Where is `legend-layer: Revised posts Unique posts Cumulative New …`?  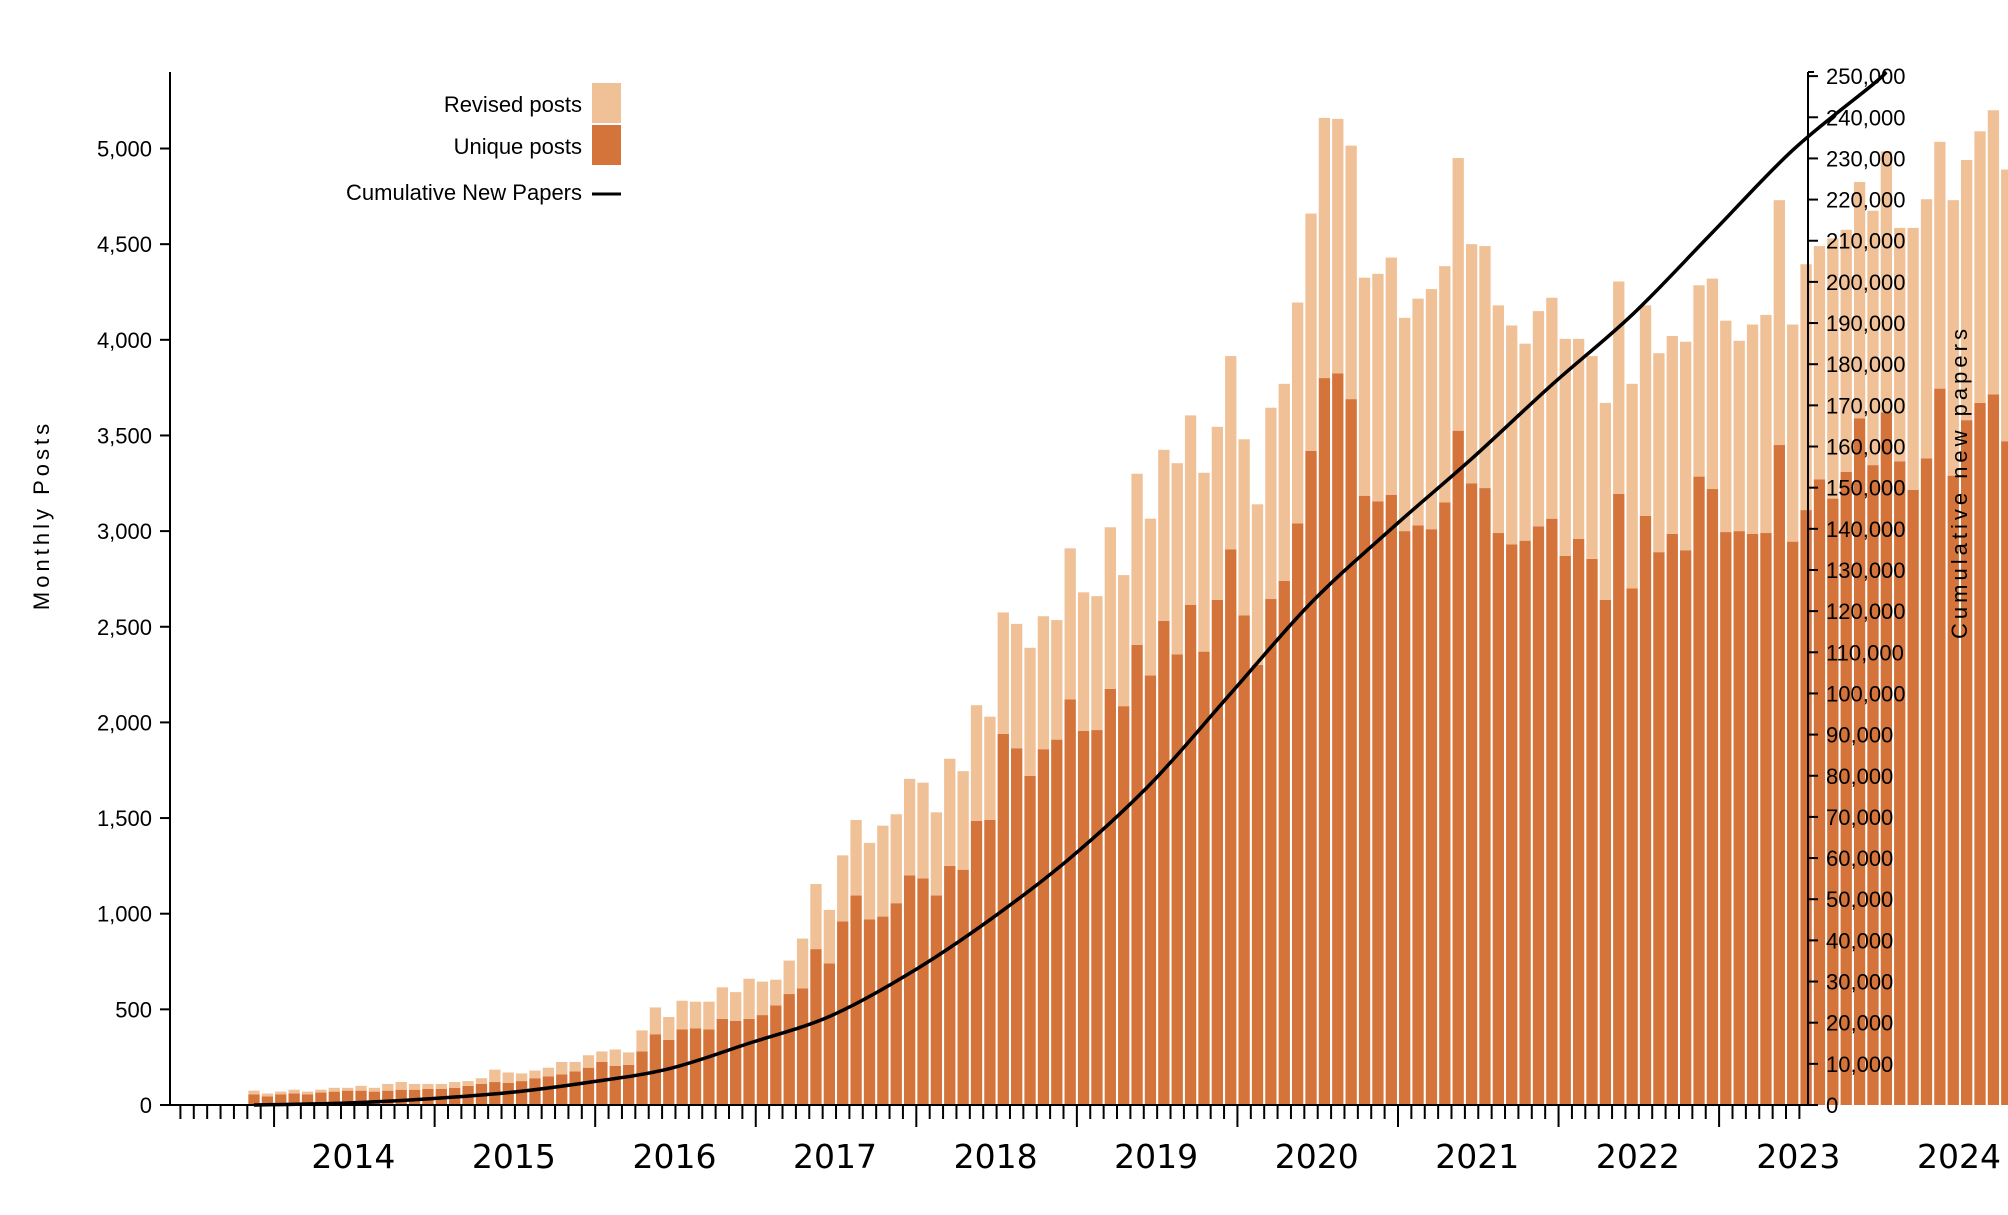
legend-layer: Revised posts Unique posts Cumulative New … is located at coordinates (483, 144).